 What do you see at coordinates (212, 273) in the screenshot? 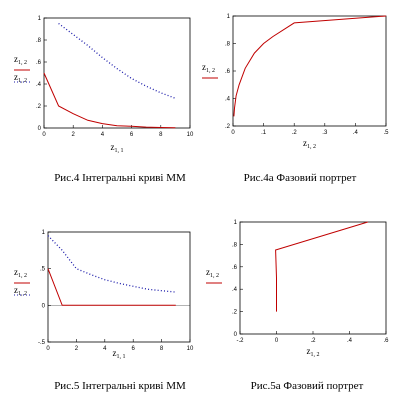
I see `p4-ylabel: z1, 2` at bounding box center [212, 273].